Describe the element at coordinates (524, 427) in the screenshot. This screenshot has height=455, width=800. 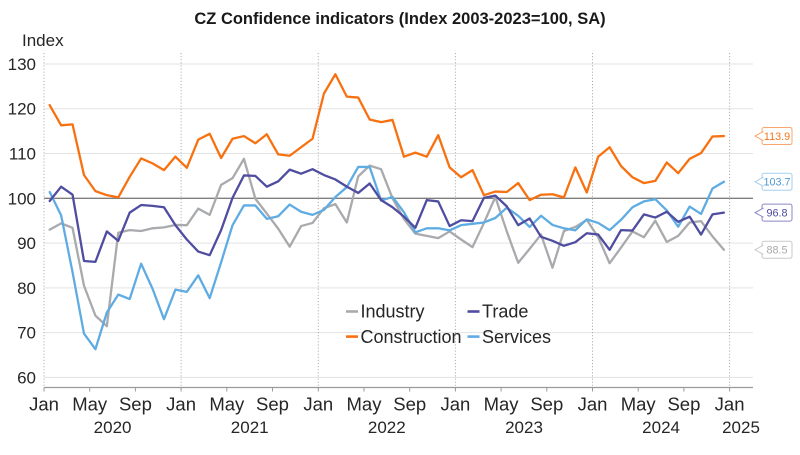
I see `svg-text: 2023` at that location.